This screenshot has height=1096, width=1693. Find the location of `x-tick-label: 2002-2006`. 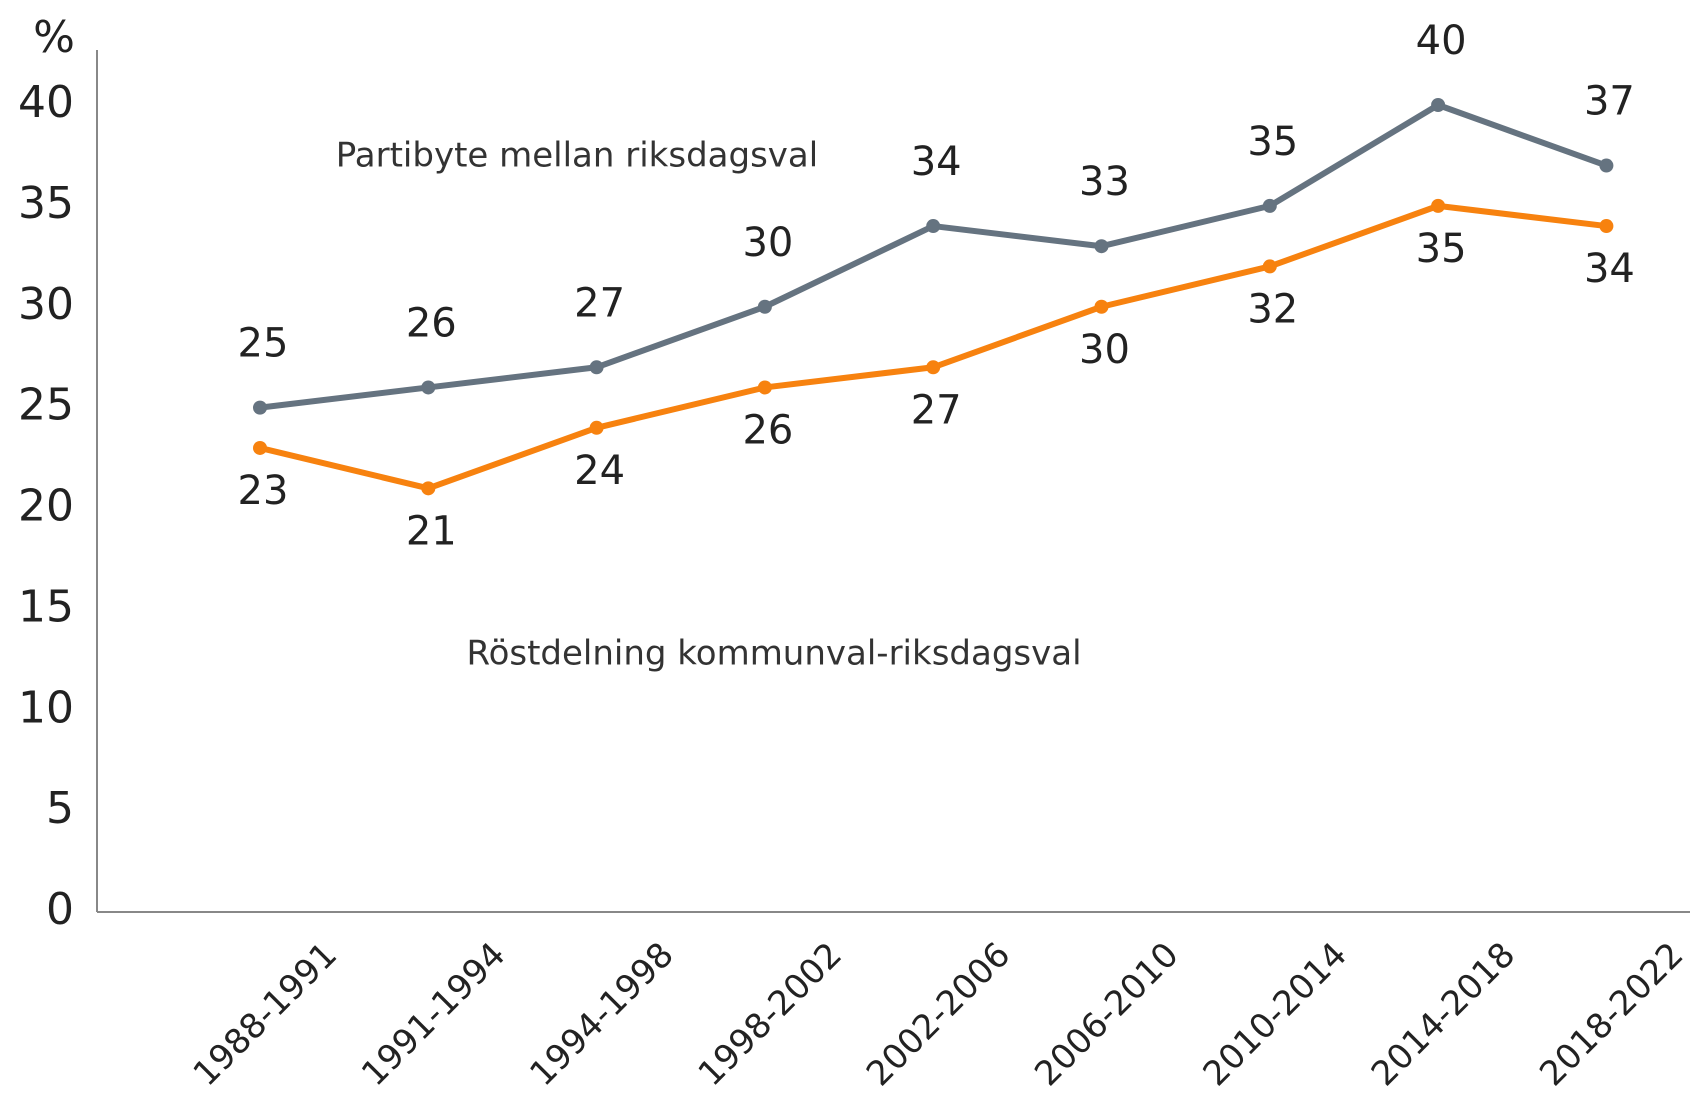

x-tick-label: 2002-2006 is located at coordinates (938, 1014).